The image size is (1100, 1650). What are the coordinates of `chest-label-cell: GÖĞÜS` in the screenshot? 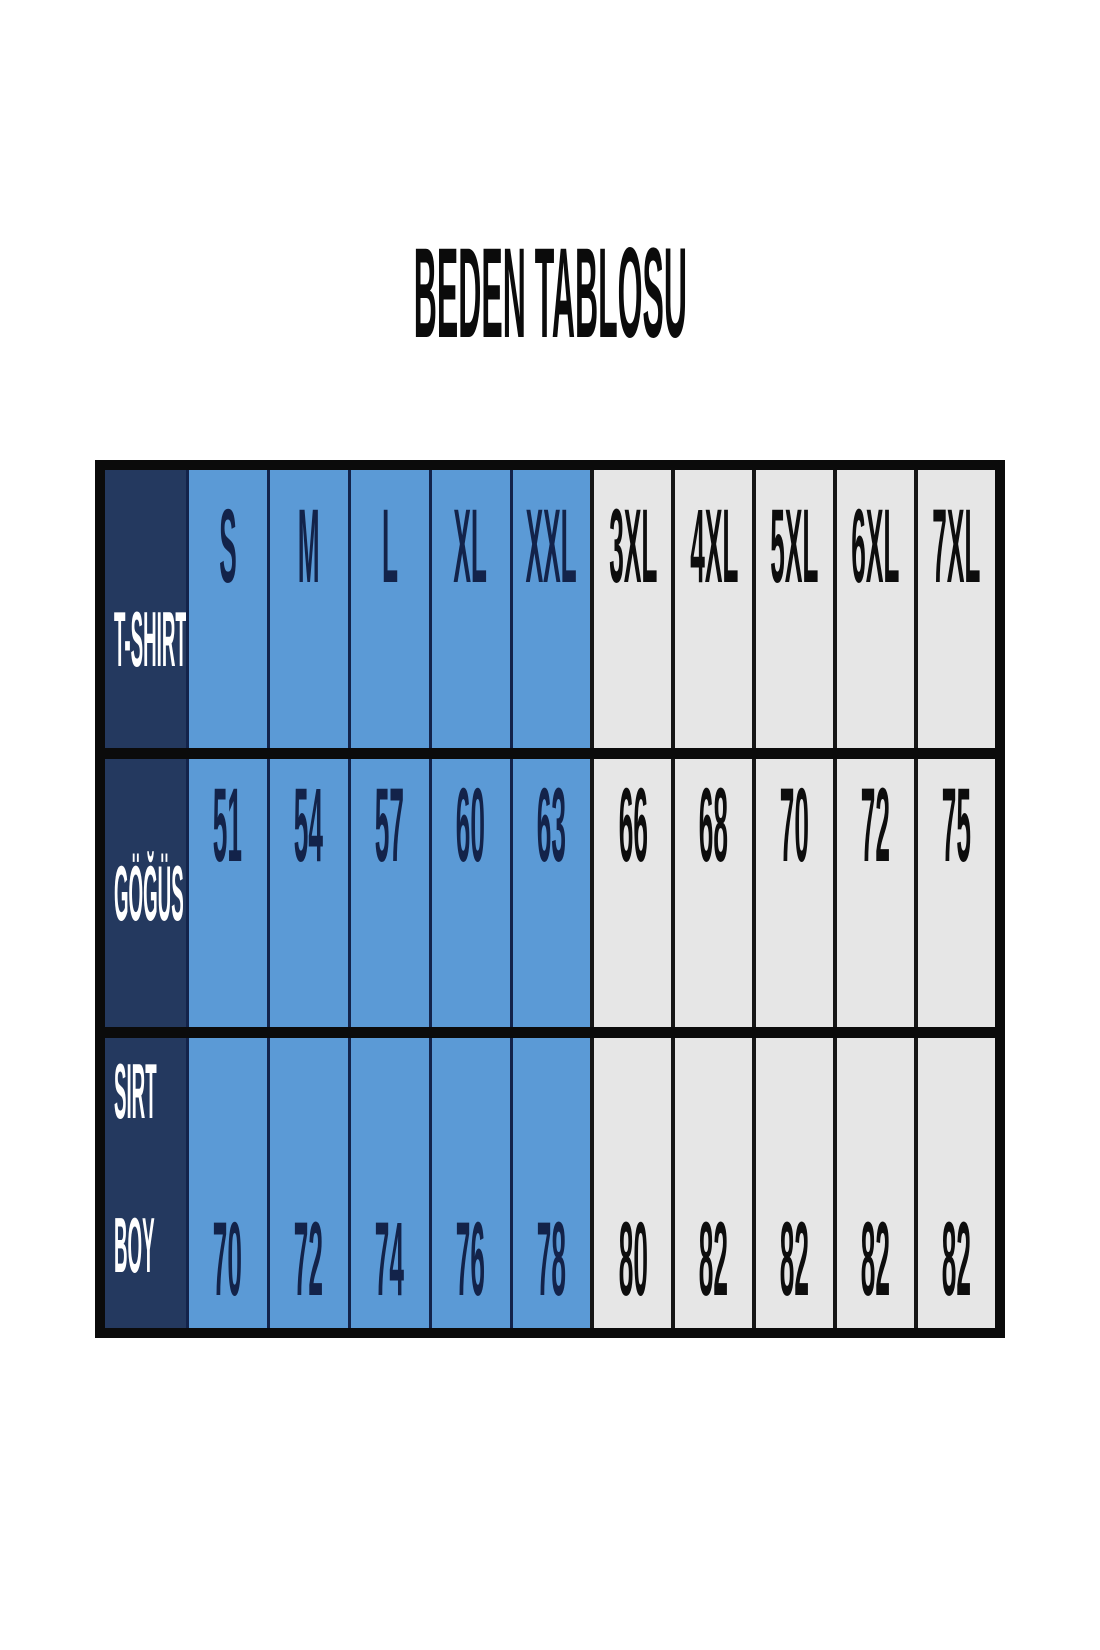 It's located at (145, 893).